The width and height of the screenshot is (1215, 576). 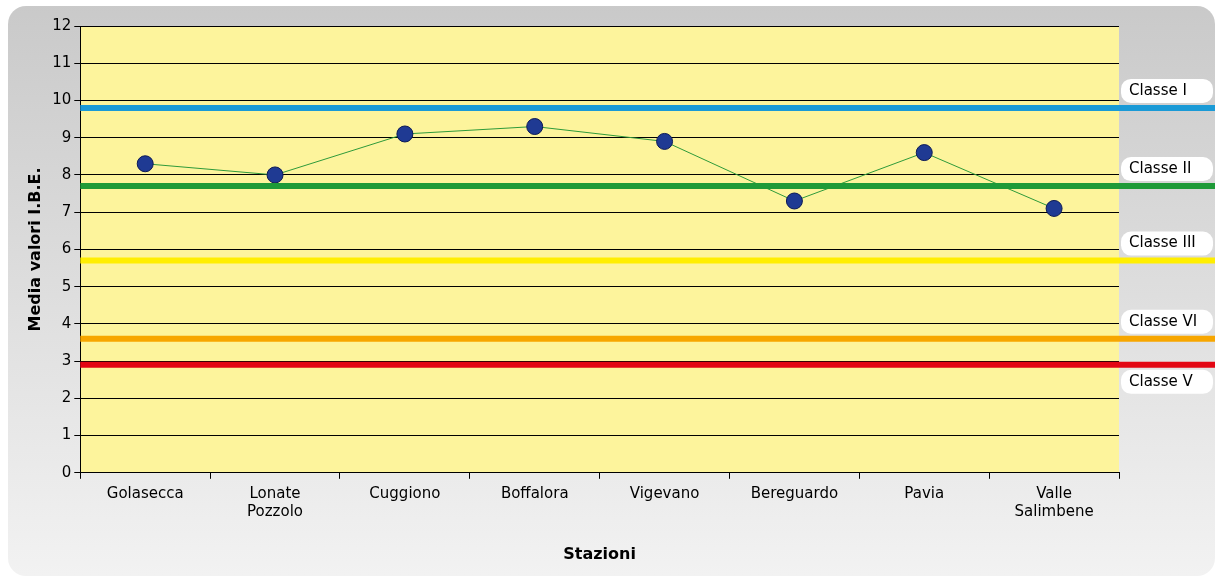 What do you see at coordinates (66, 136) in the screenshot?
I see `y-tick-label: 9` at bounding box center [66, 136].